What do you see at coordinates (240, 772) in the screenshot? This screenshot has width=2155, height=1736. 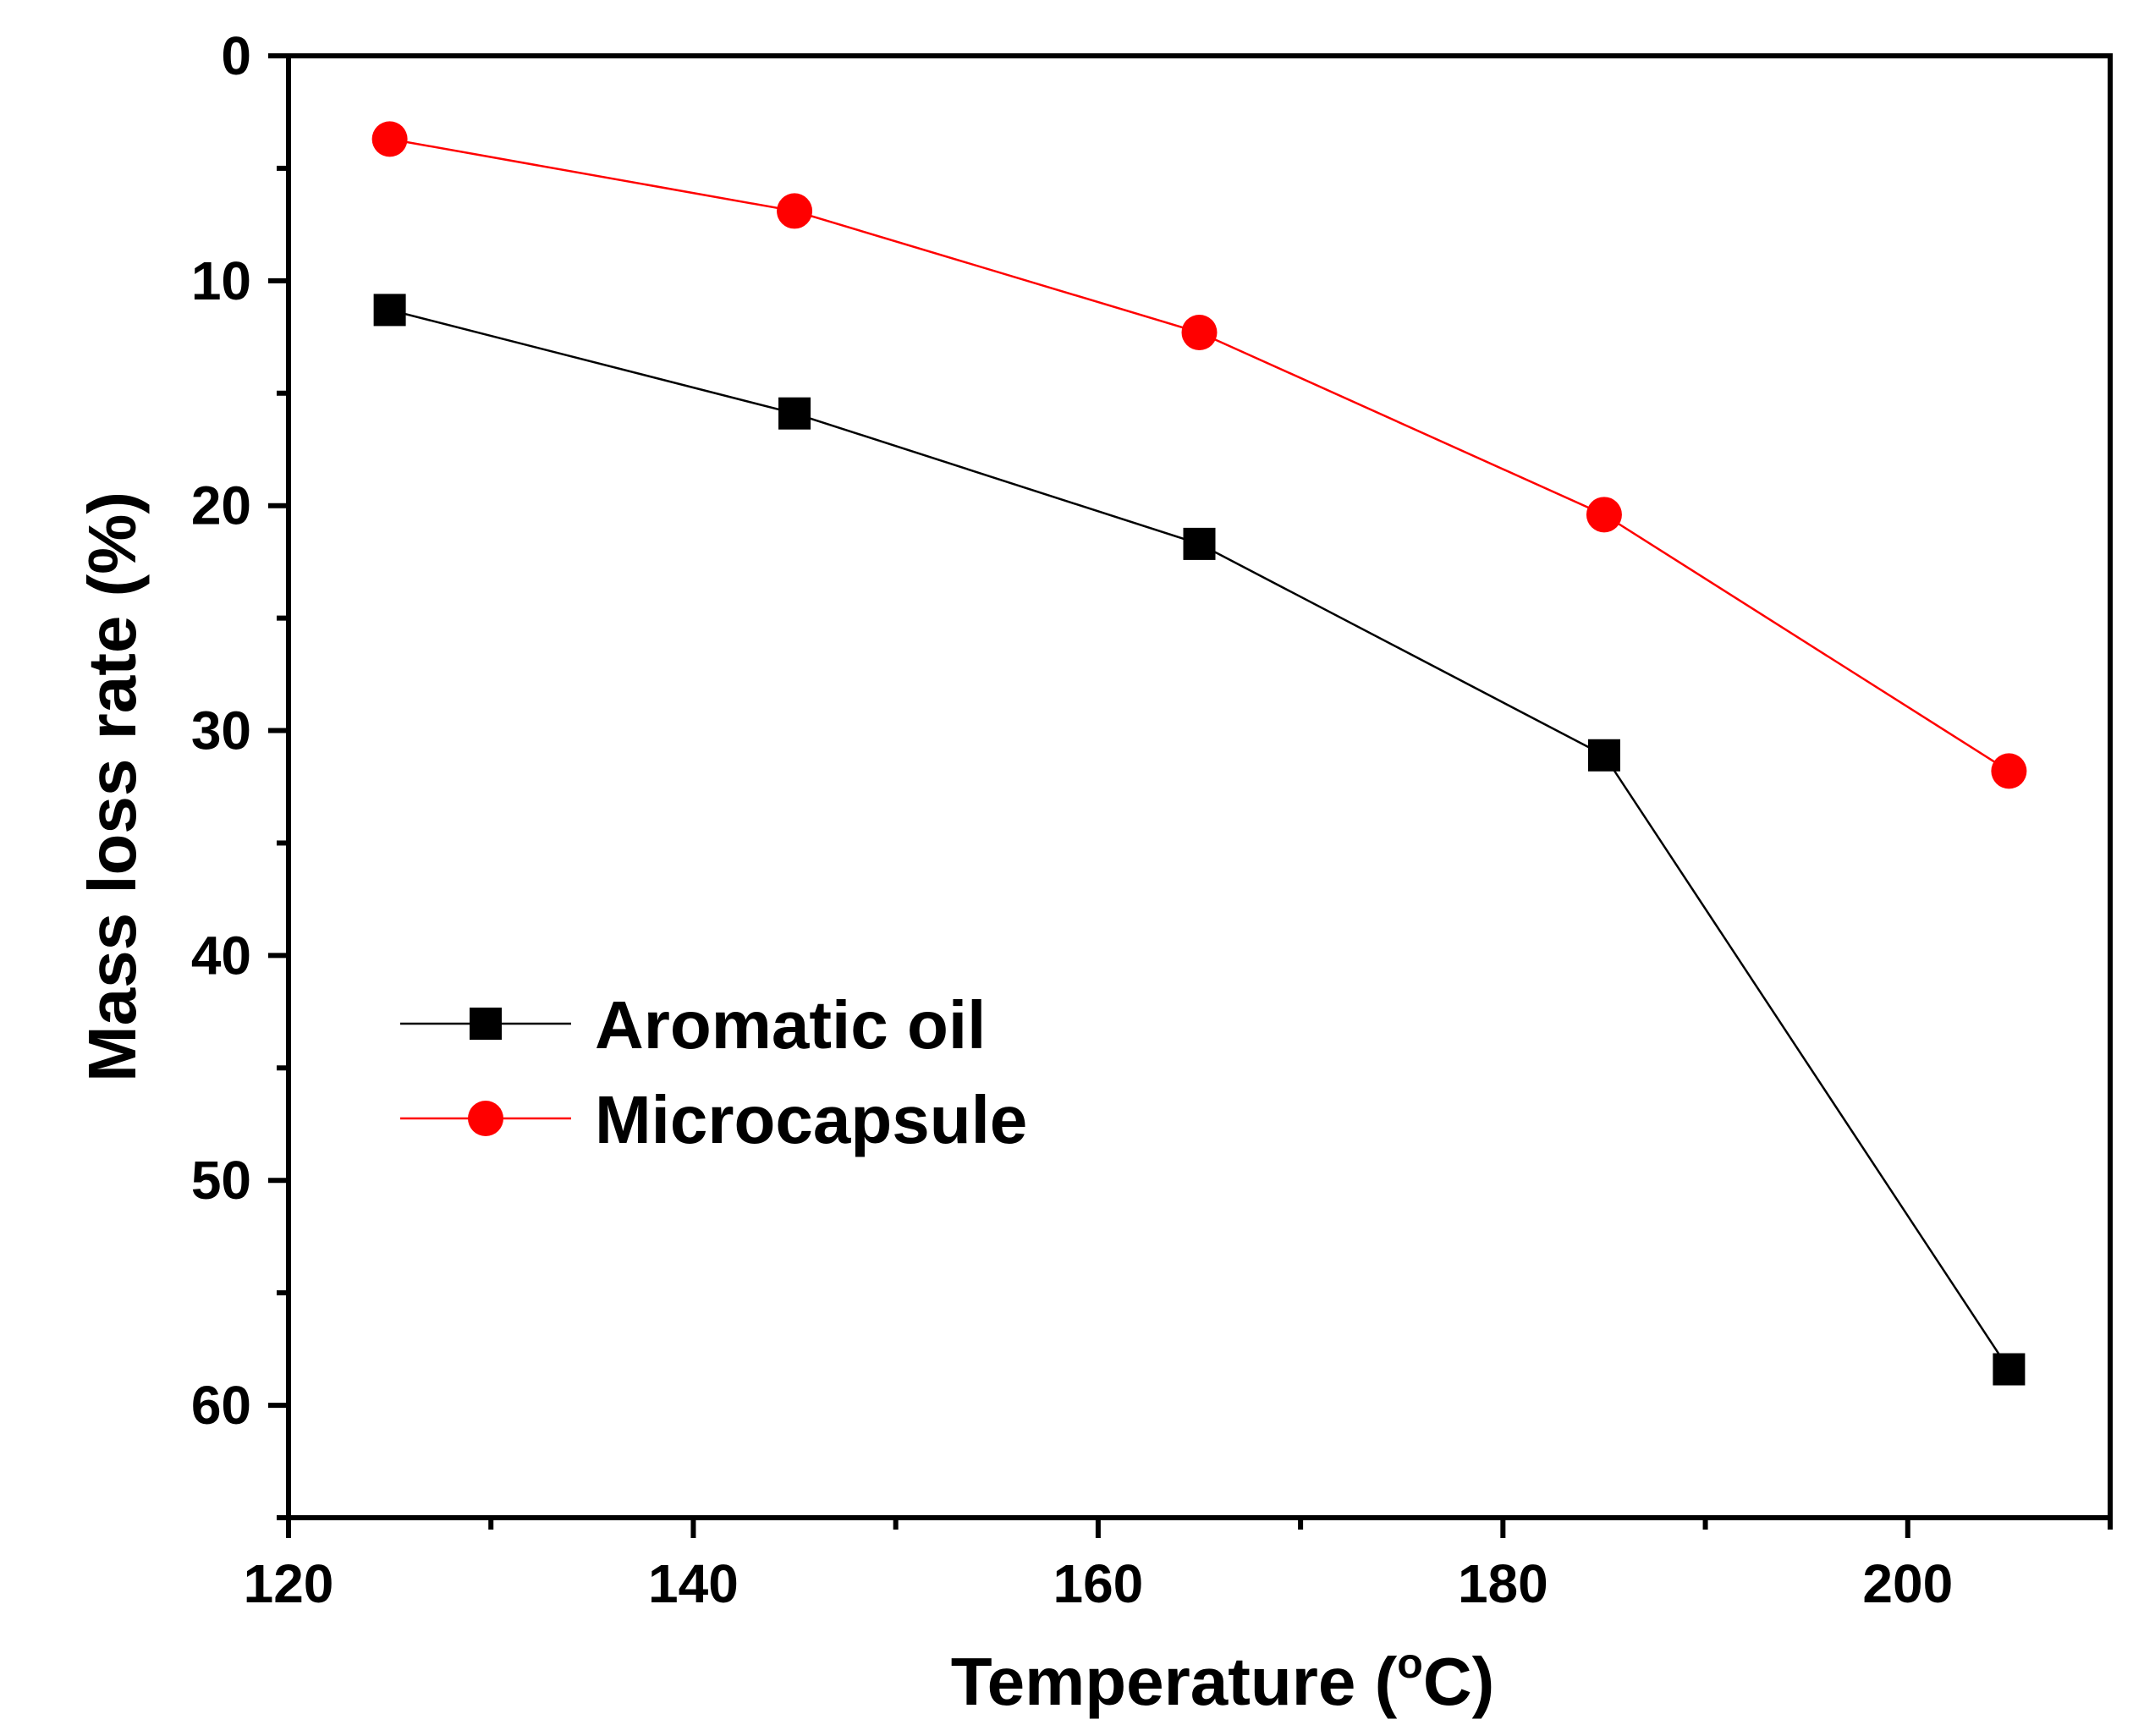 I see `y-axis: 0 10 20 30 40 50 60` at bounding box center [240, 772].